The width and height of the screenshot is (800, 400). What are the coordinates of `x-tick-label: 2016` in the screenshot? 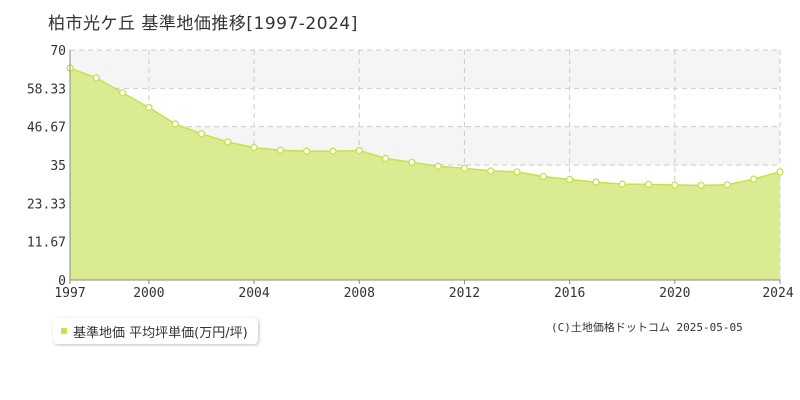 It's located at (569, 293).